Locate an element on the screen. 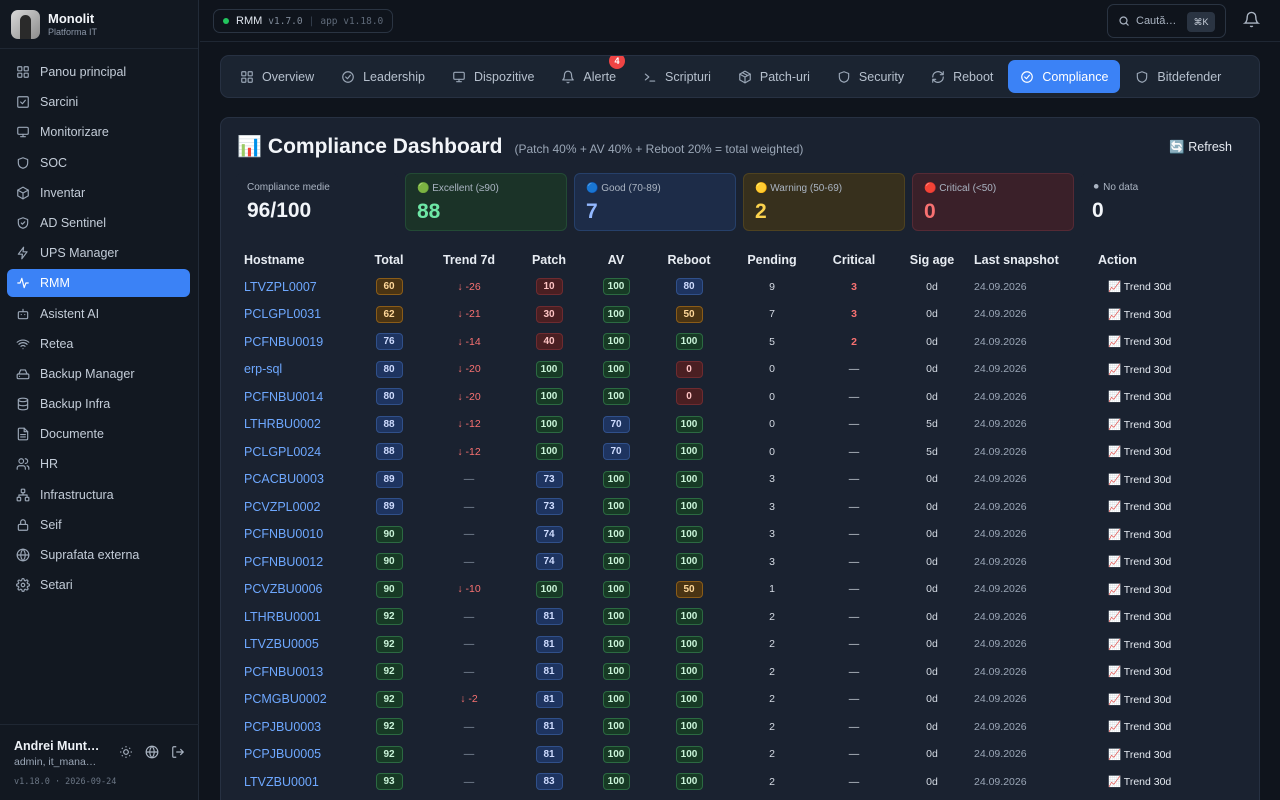 This screenshot has width=1280, height=800. hostname-link: PCLGPL0024 is located at coordinates (283, 451).